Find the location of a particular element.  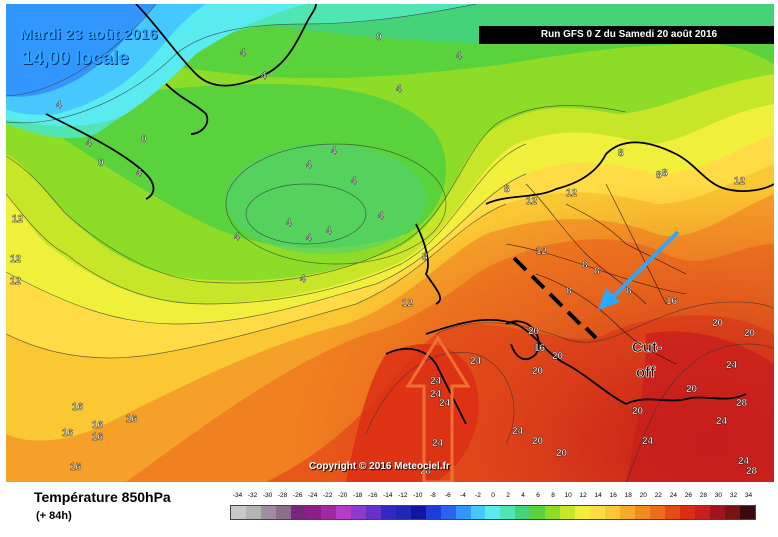

color-scale-tick-label: 32 is located at coordinates (733, 495).